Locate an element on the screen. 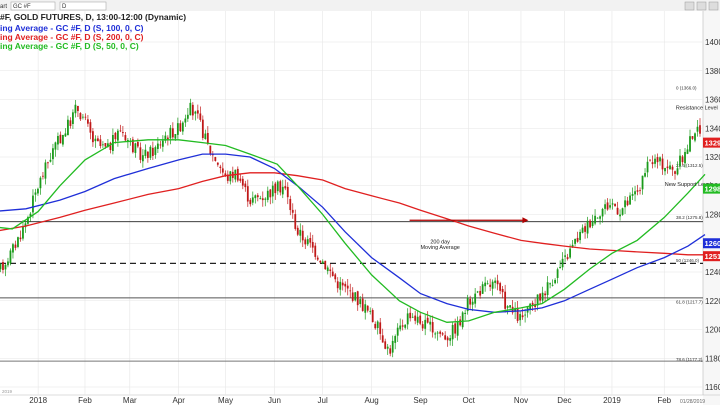  y-tick-label: 1180 is located at coordinates (712, 358).